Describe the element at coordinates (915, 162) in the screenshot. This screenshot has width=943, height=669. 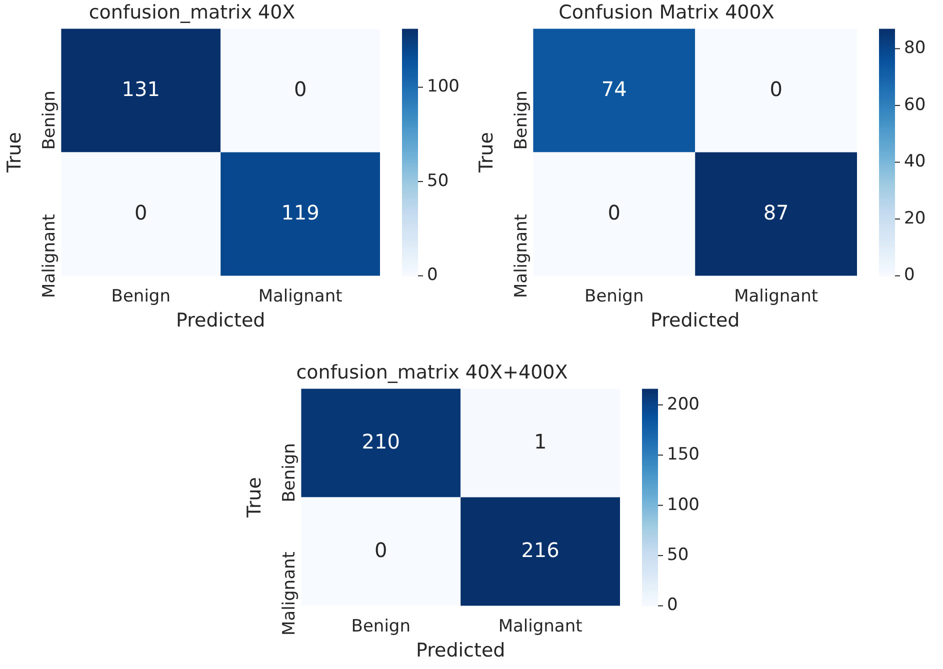
I see `color-bar-label: 40` at that location.